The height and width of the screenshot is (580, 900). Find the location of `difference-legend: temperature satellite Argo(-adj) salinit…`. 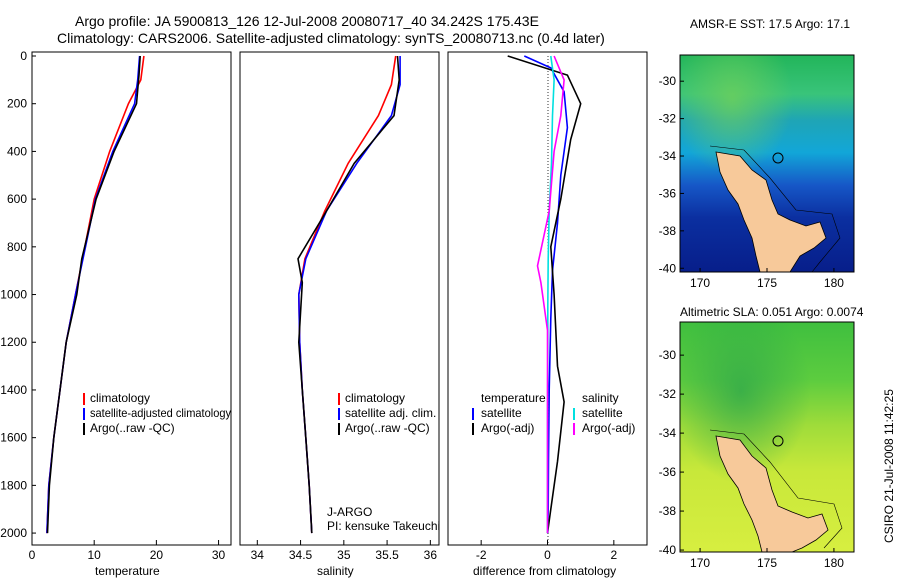

difference-legend: temperature satellite Argo(-adj) salinit… is located at coordinates (553, 413).